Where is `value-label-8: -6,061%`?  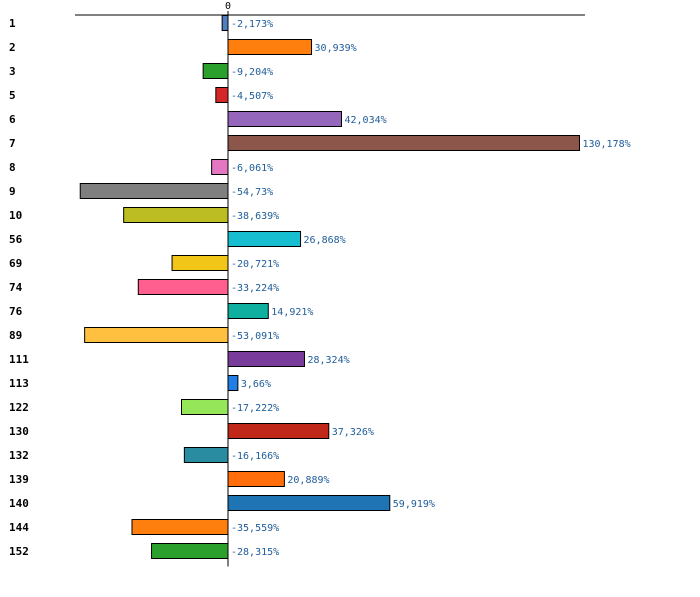
value-label-8: -6,061% is located at coordinates (252, 168).